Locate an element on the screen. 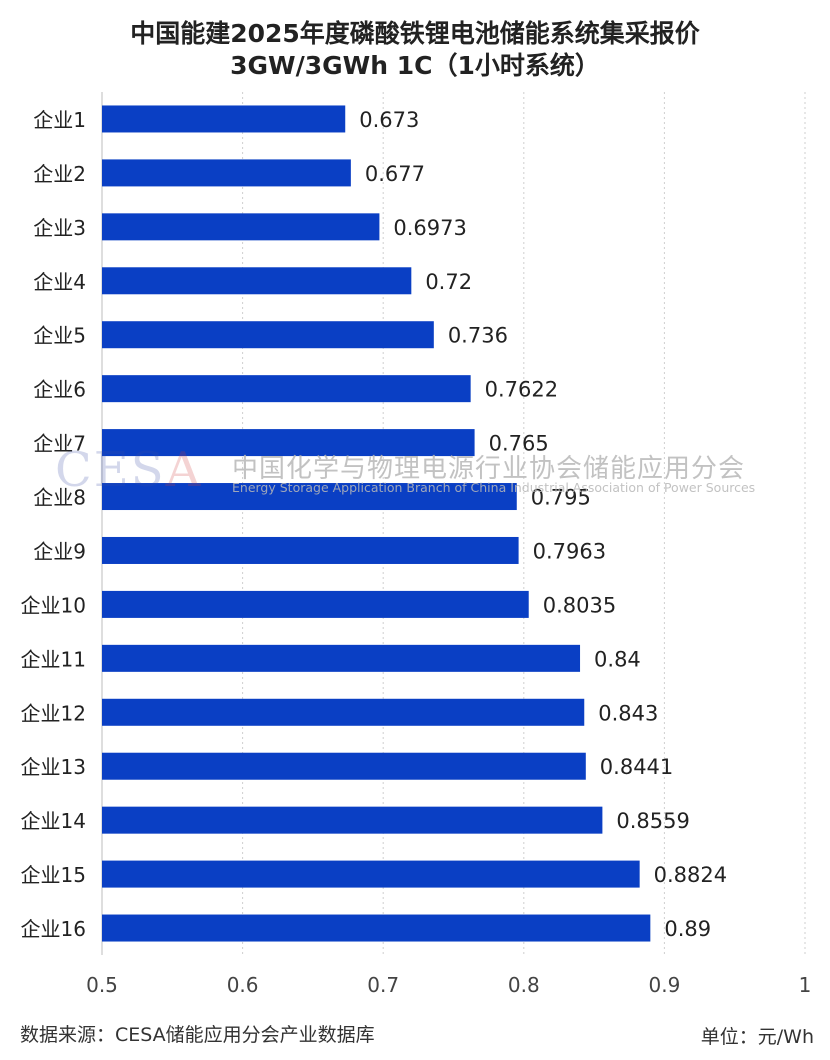 The width and height of the screenshot is (830, 1060). category-label: 企业3 is located at coordinates (59, 228).